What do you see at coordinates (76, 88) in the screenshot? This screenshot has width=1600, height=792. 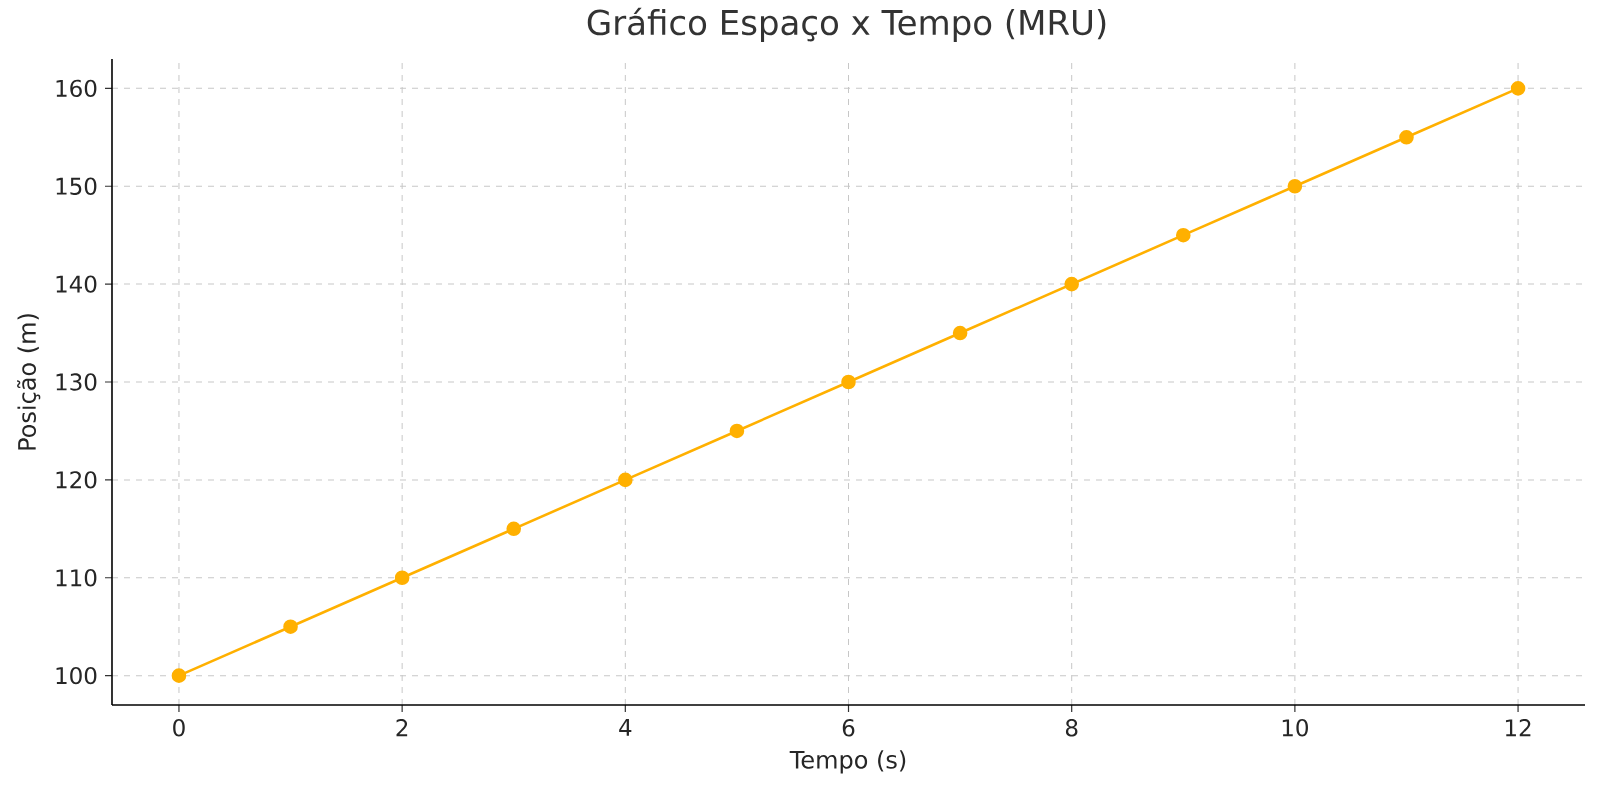 I see `y-tick-label: 160` at bounding box center [76, 88].